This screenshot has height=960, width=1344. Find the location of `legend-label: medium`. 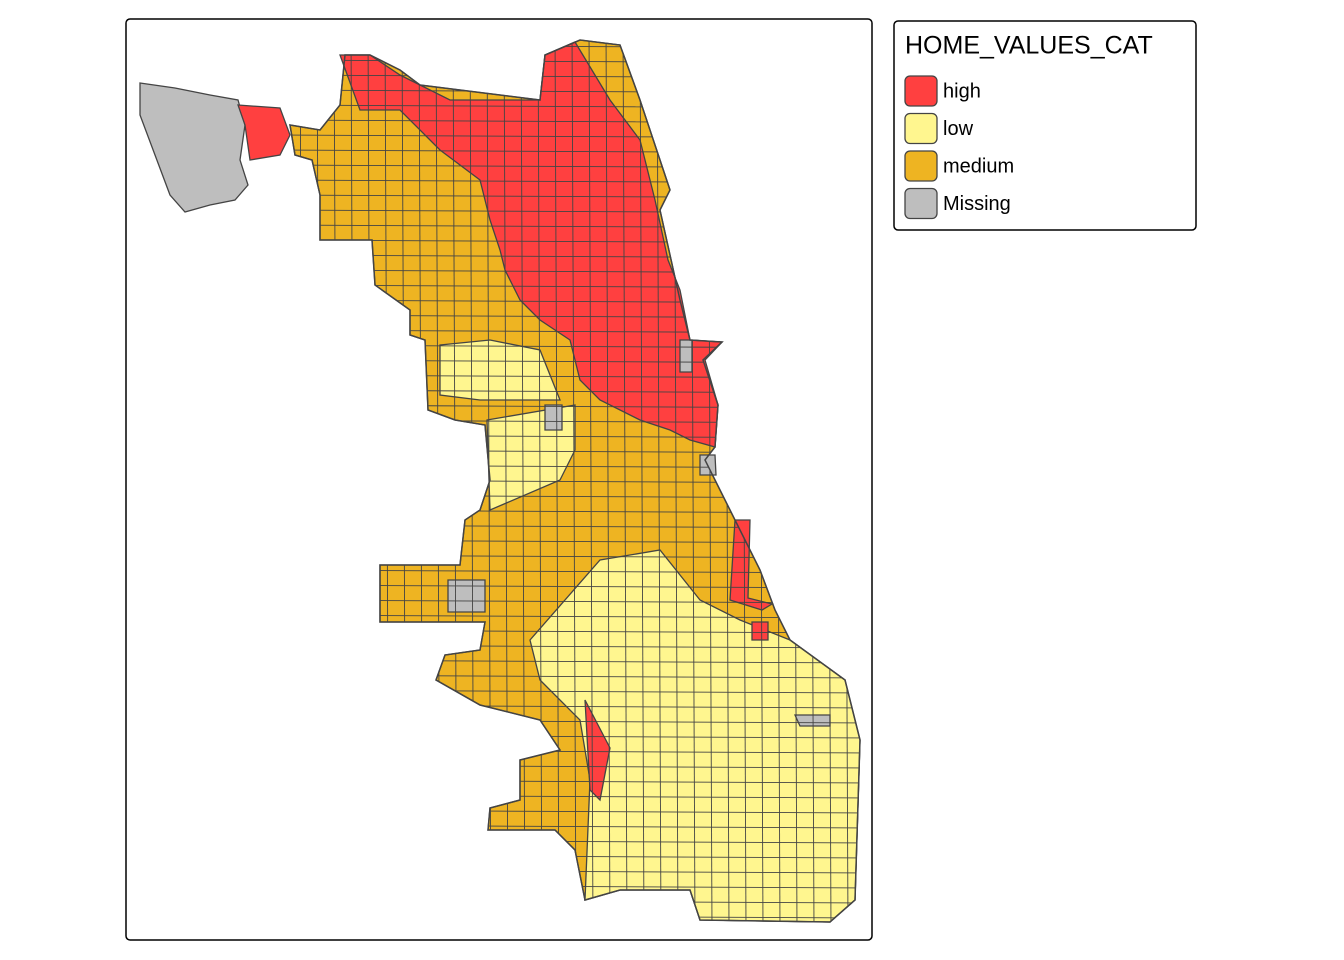

legend-label: medium is located at coordinates (978, 166).